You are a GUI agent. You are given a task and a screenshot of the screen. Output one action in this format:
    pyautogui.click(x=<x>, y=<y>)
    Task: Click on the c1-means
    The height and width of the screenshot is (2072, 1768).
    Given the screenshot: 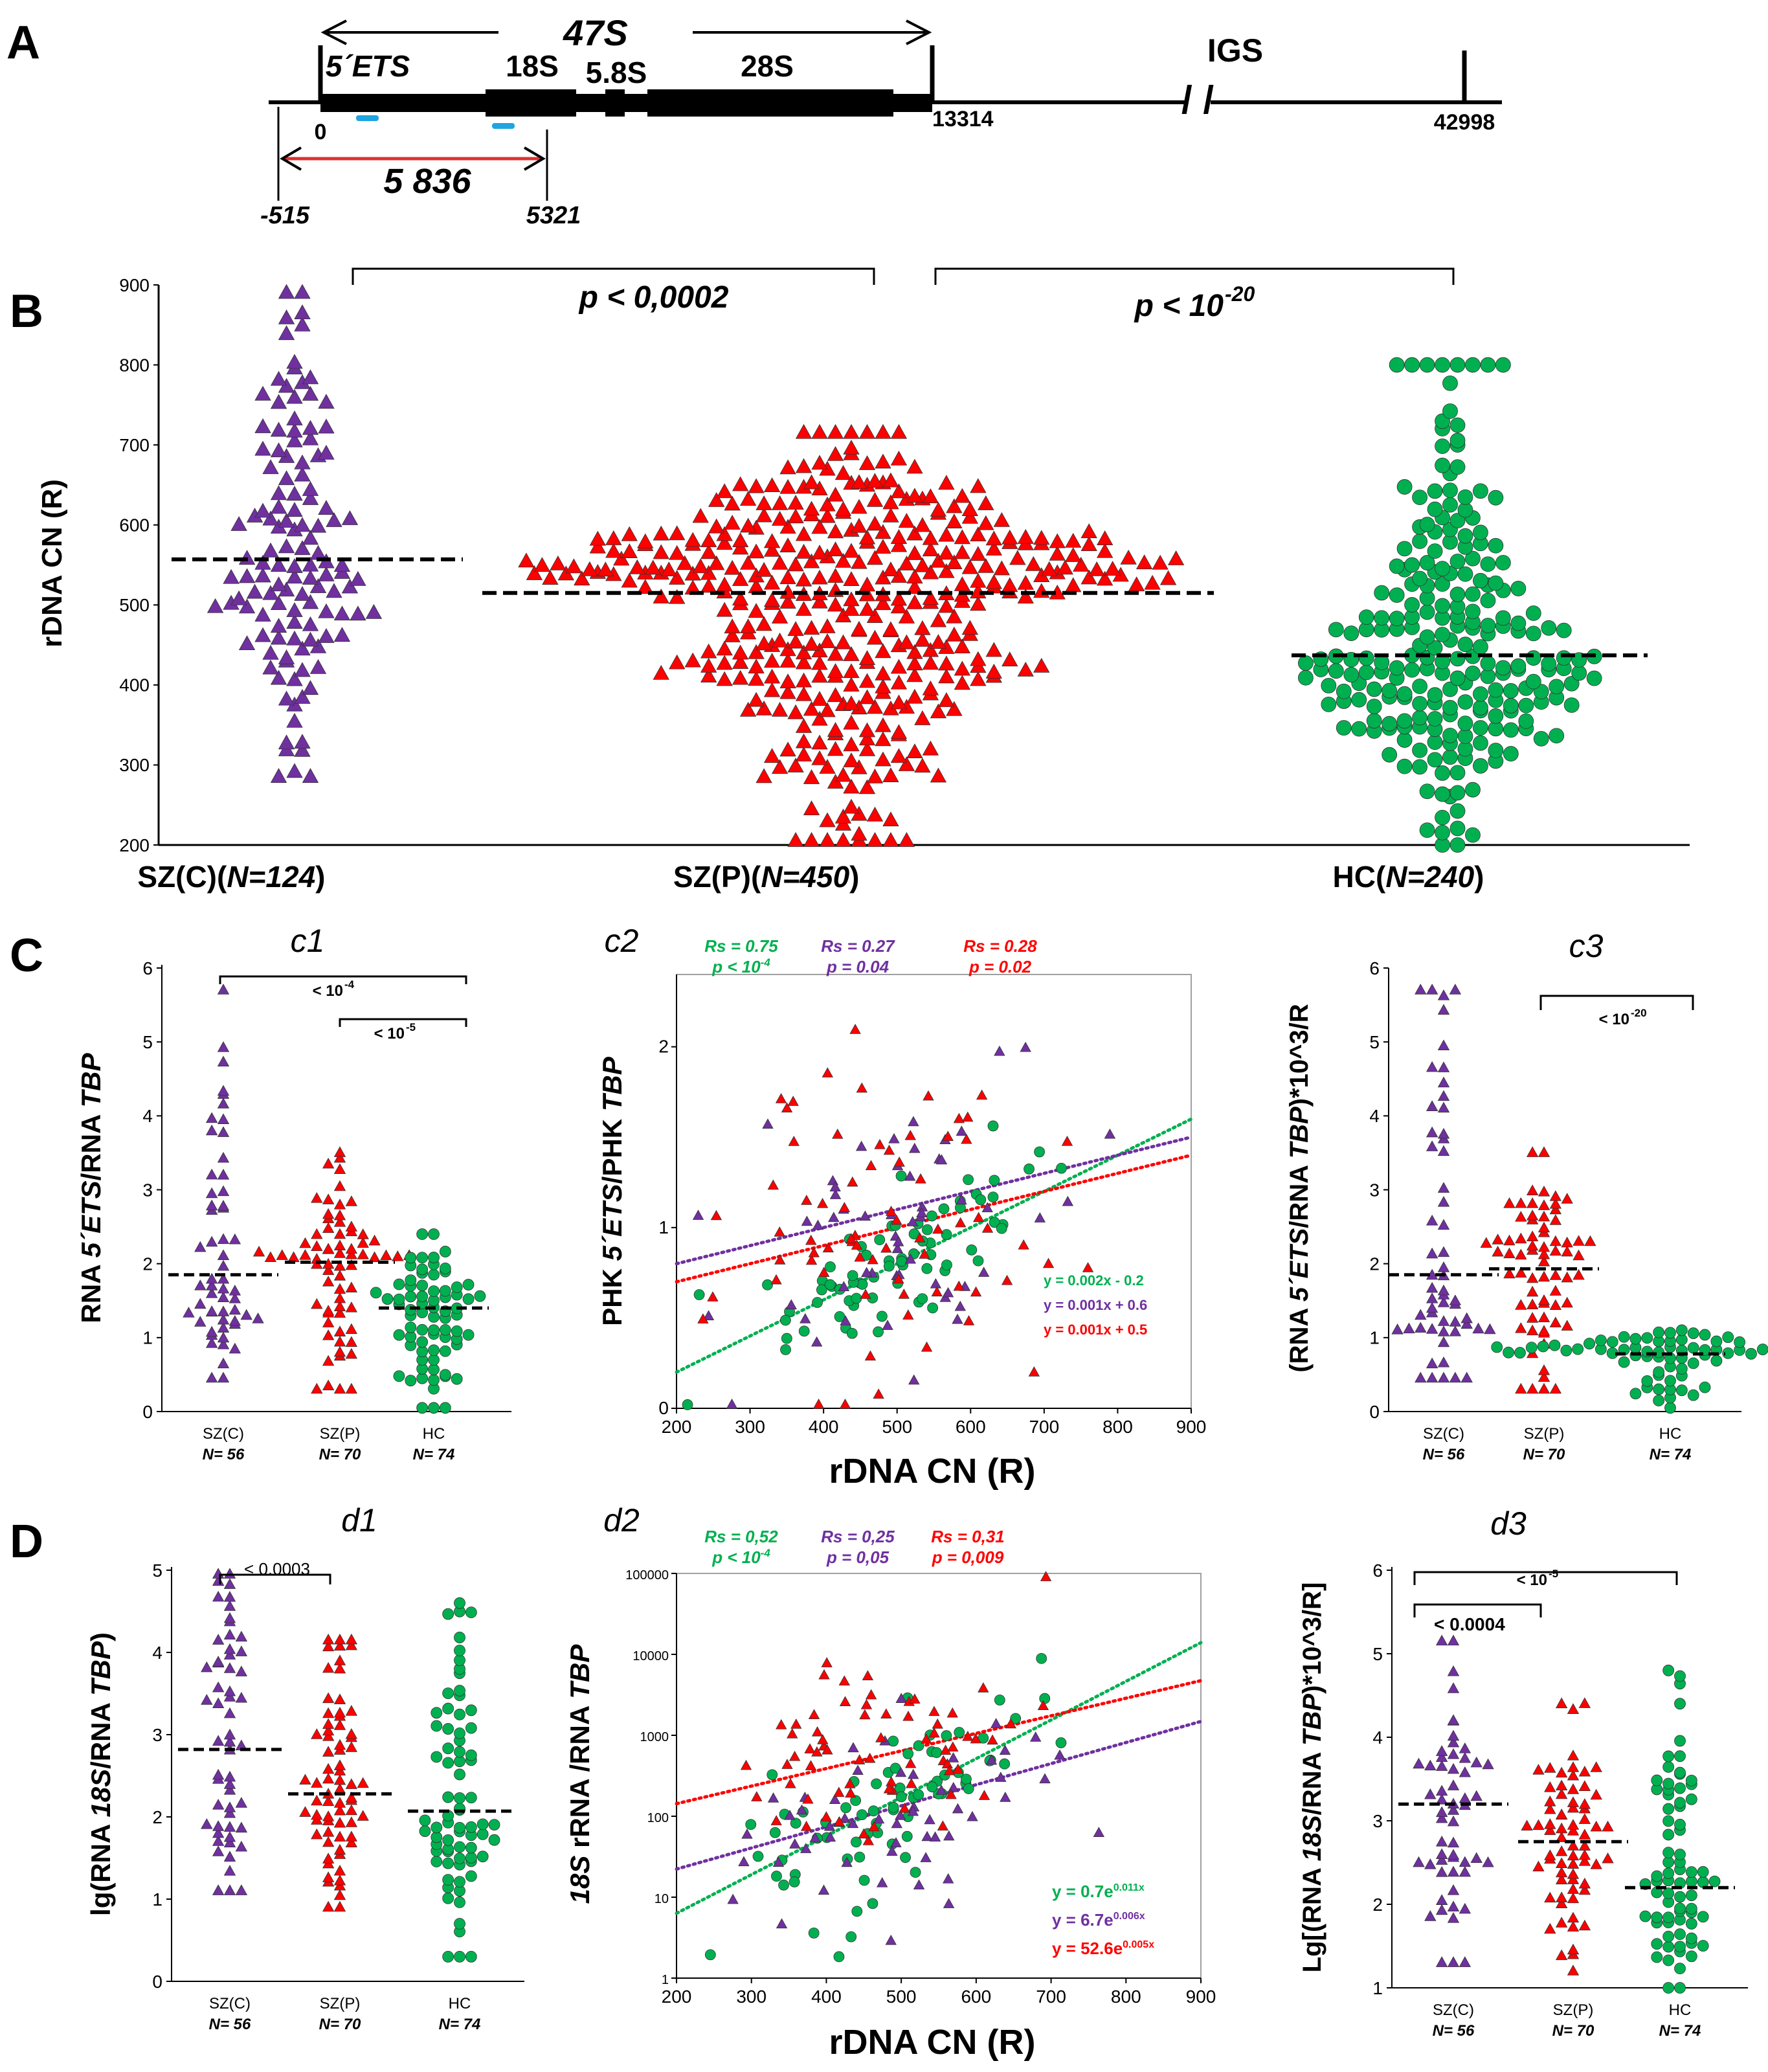 What is the action you would take?
    pyautogui.click(x=328, y=1285)
    